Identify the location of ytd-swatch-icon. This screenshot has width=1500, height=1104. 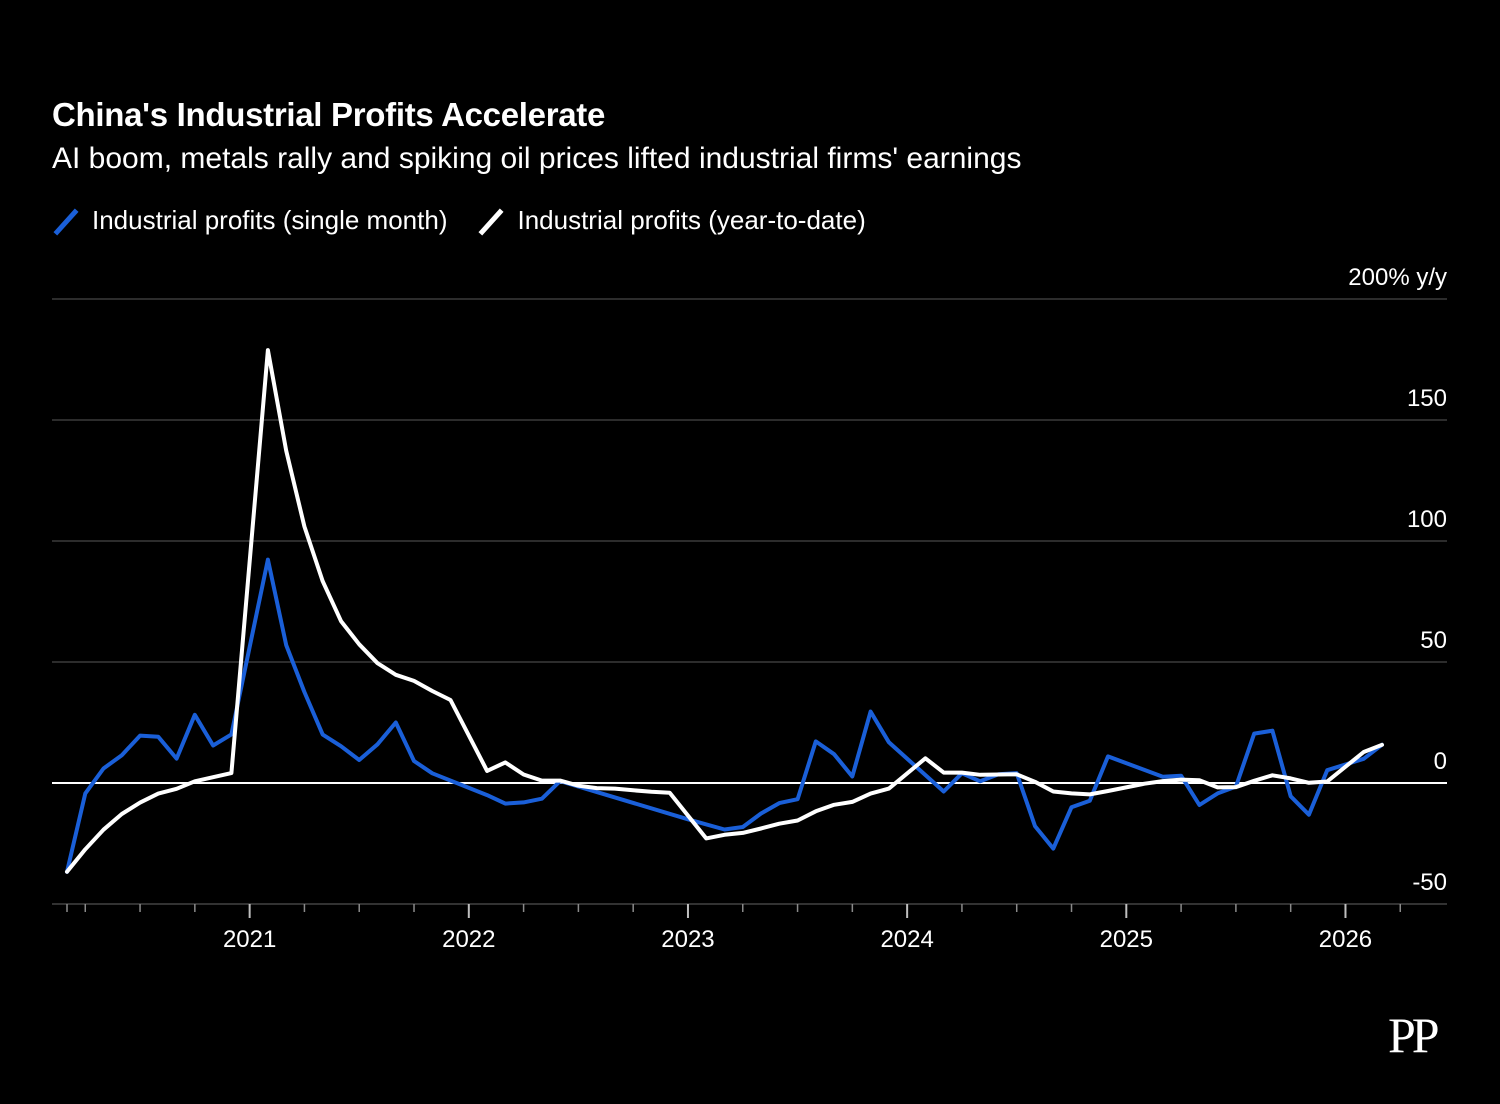
(491, 221).